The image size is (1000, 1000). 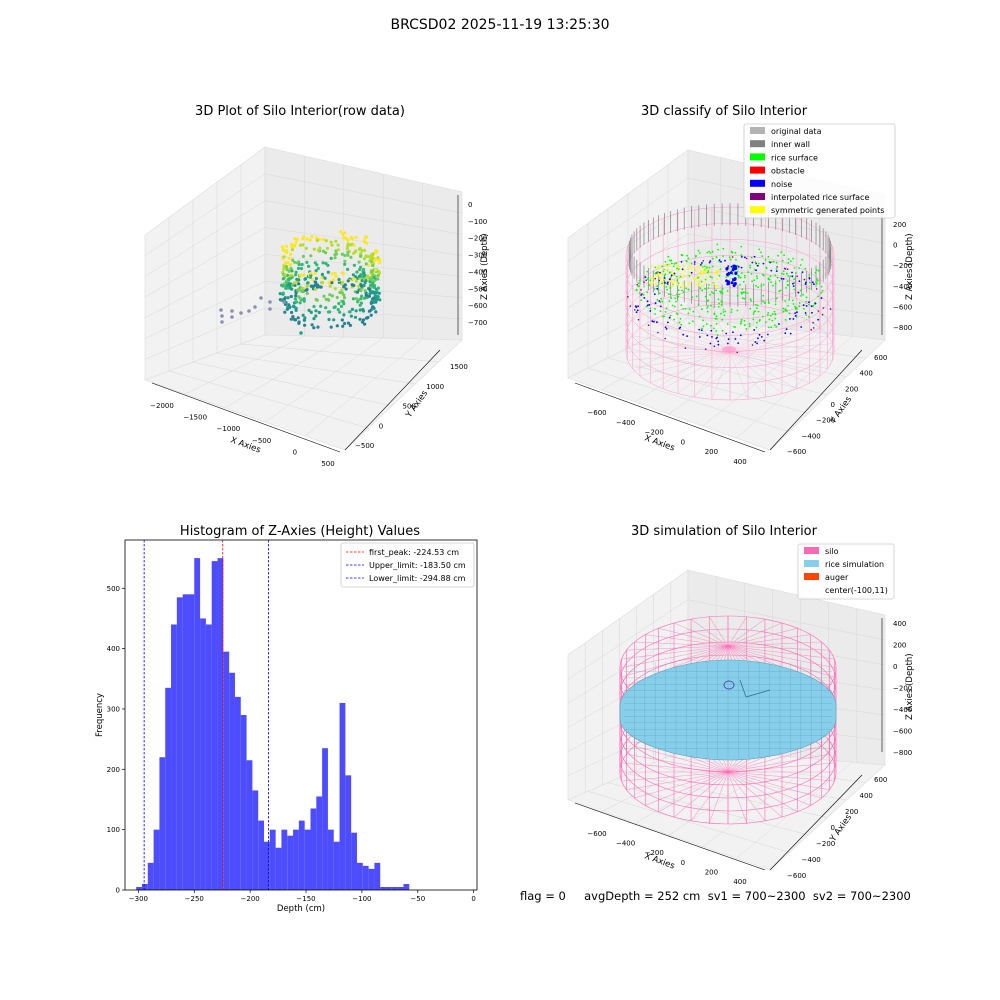 What do you see at coordinates (837, 577) in the screenshot?
I see `plot4-legend-label: auger` at bounding box center [837, 577].